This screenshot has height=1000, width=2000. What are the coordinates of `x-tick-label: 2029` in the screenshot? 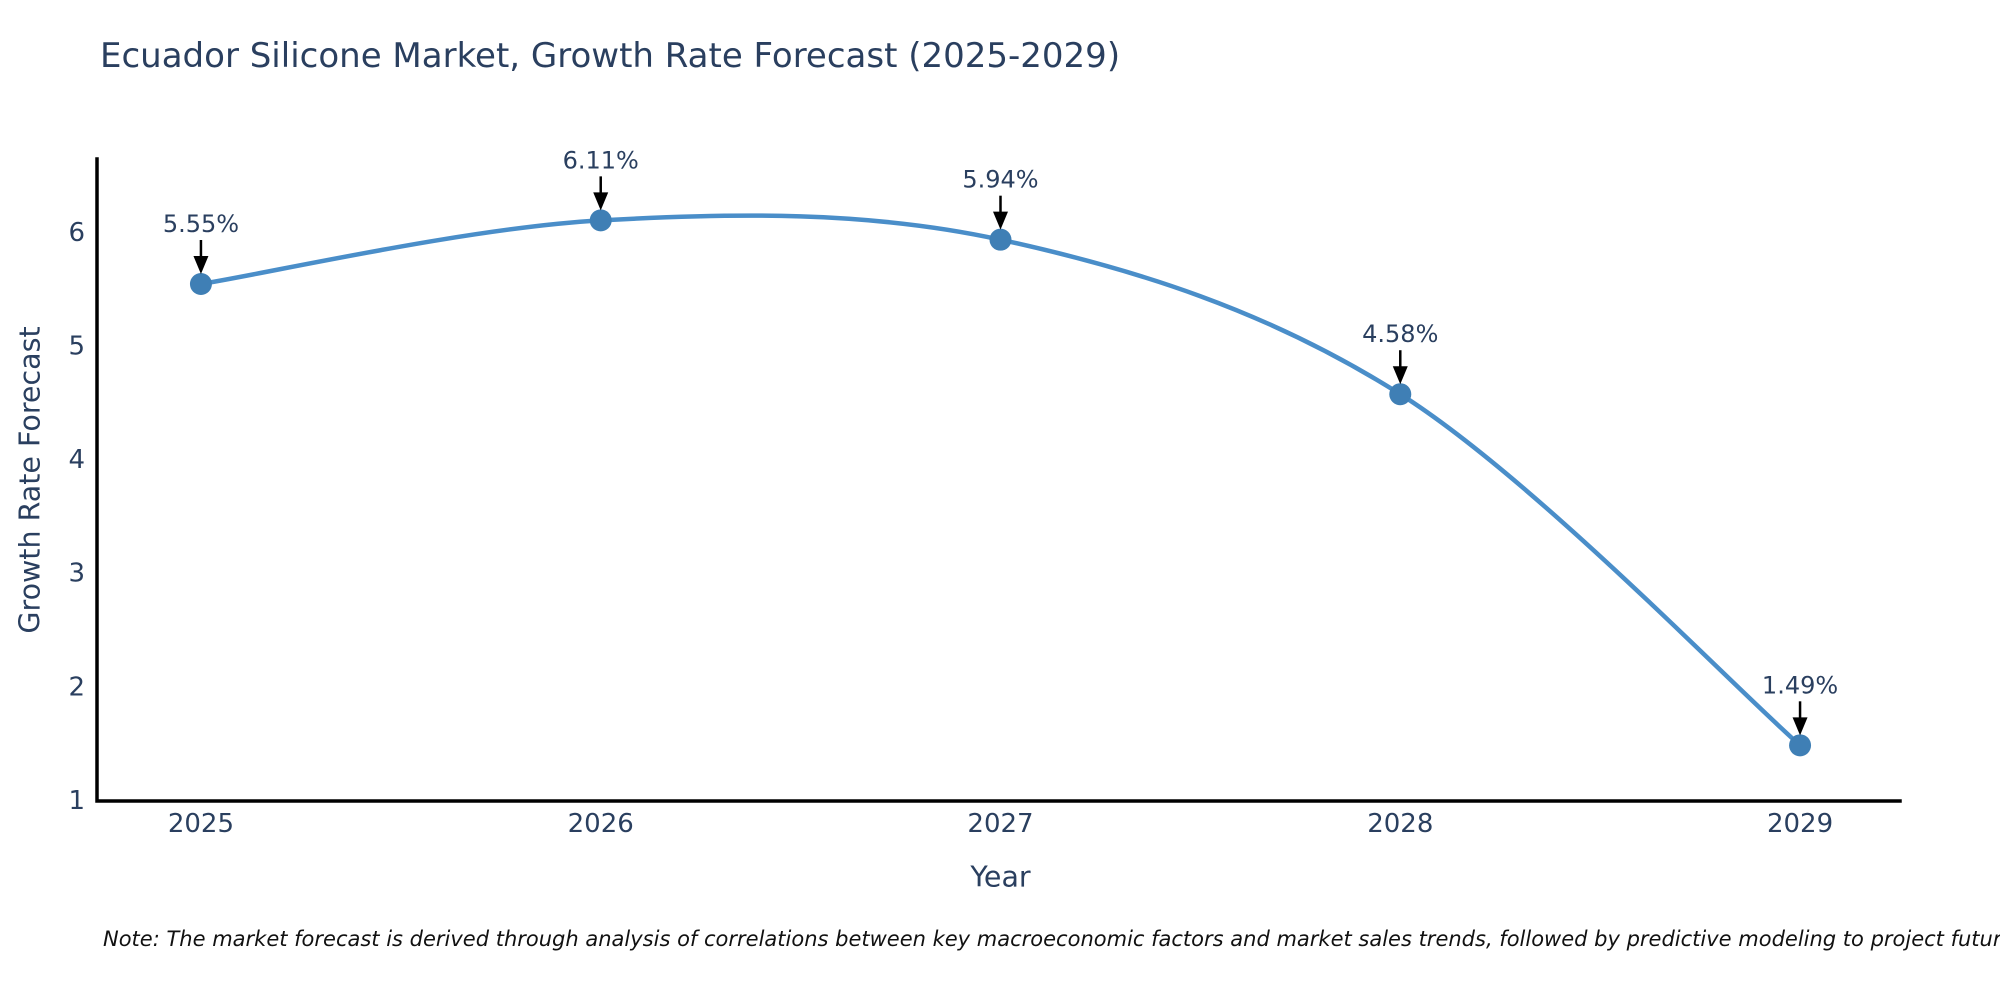 It's located at (1800, 824).